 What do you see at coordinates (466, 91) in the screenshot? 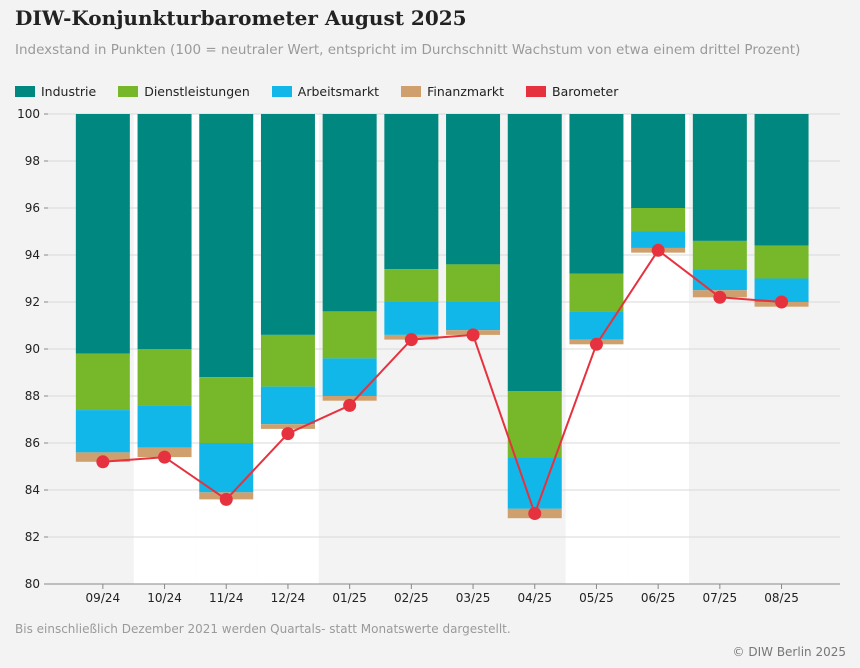
I see `legend-label-finanzmarkt: Finanzmarkt` at bounding box center [466, 91].